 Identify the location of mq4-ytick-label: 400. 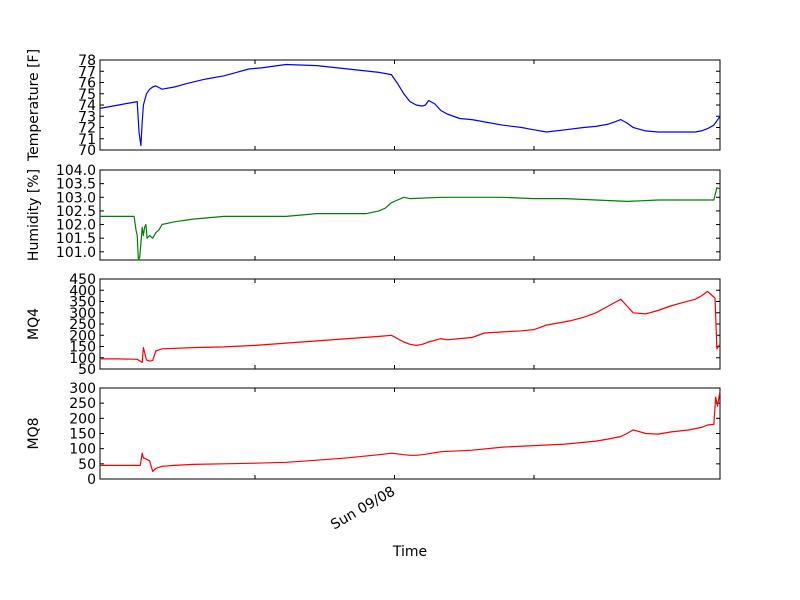
(82, 291).